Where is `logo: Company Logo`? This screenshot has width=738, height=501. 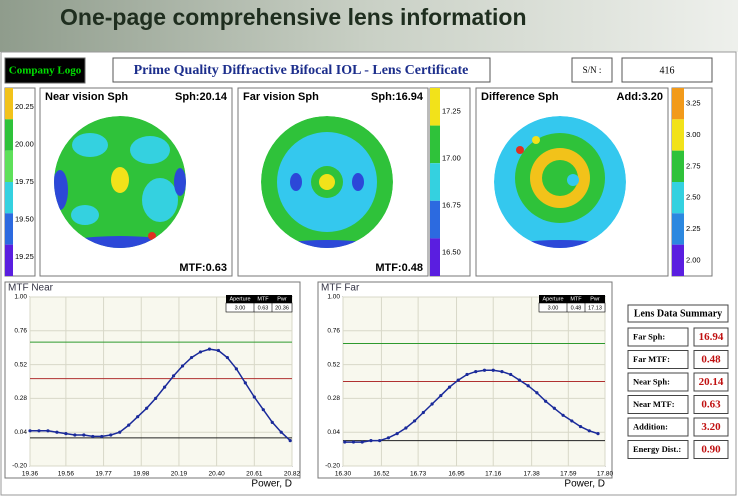
logo: Company Logo is located at coordinates (45, 71).